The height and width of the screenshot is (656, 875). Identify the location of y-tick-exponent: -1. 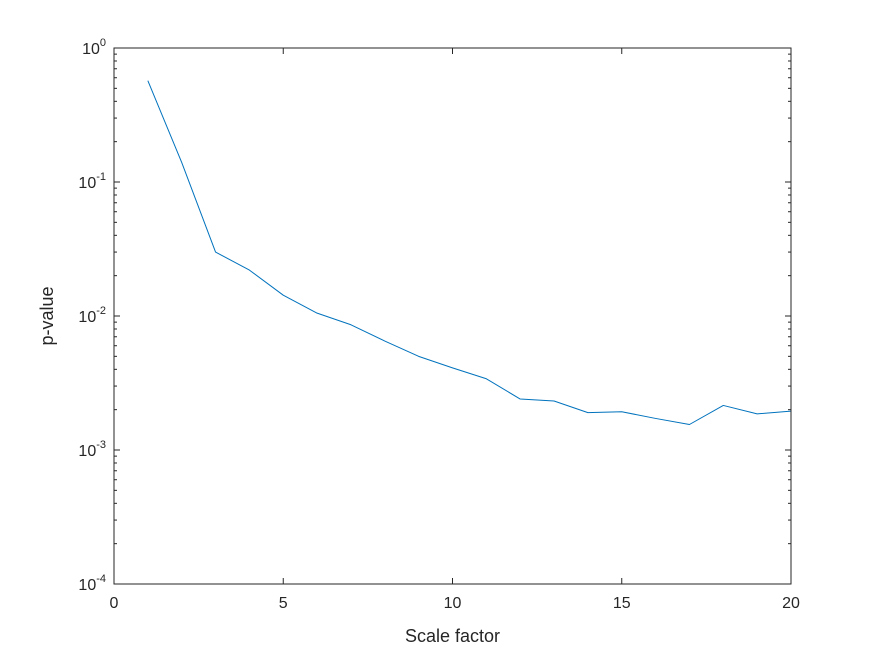
(101, 177).